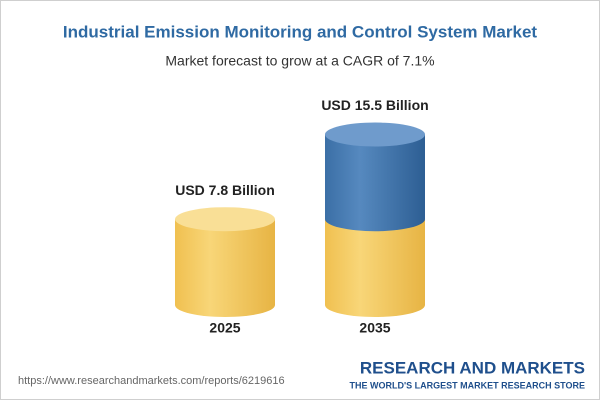 Image resolution: width=600 pixels, height=400 pixels. Describe the element at coordinates (225, 190) in the screenshot. I see `value-label: USD 7.8 Billion` at that location.